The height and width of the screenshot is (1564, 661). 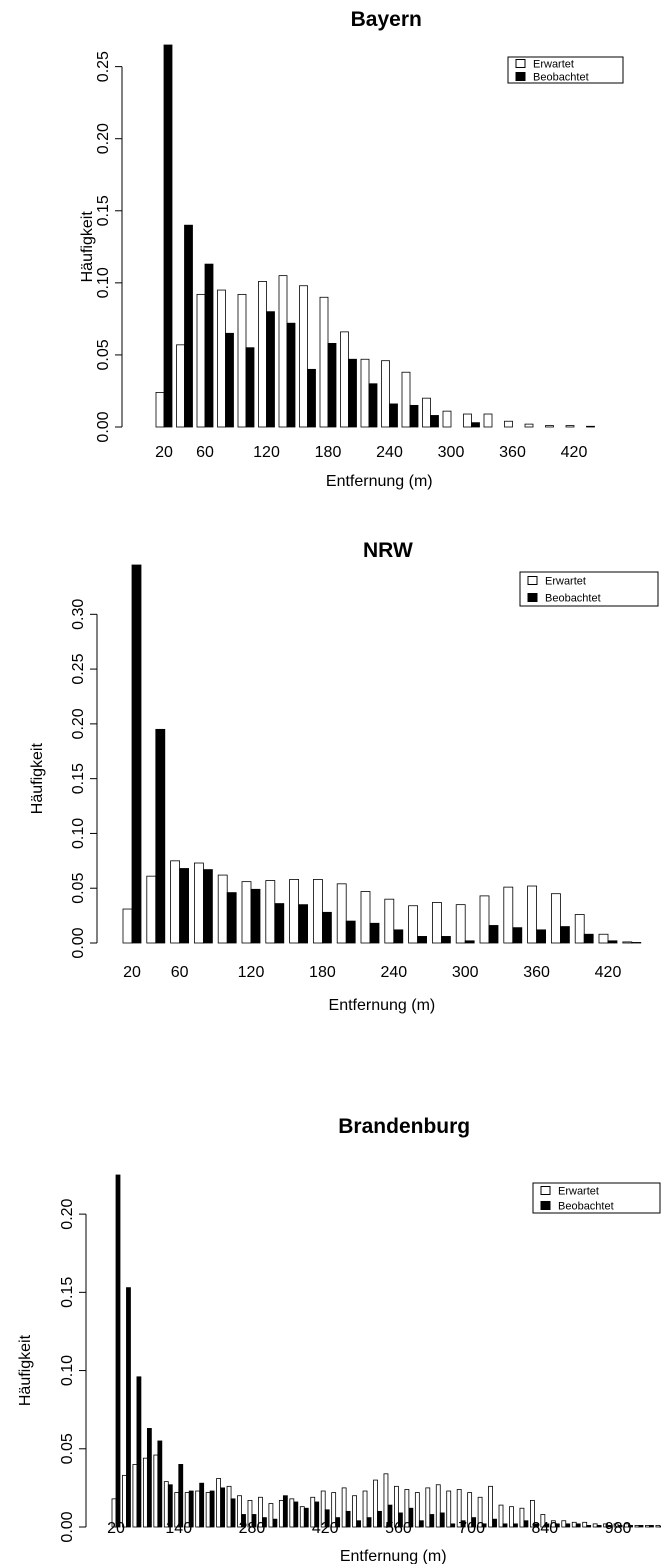 What do you see at coordinates (322, 972) in the screenshot?
I see `x-tick-label: 180` at bounding box center [322, 972].